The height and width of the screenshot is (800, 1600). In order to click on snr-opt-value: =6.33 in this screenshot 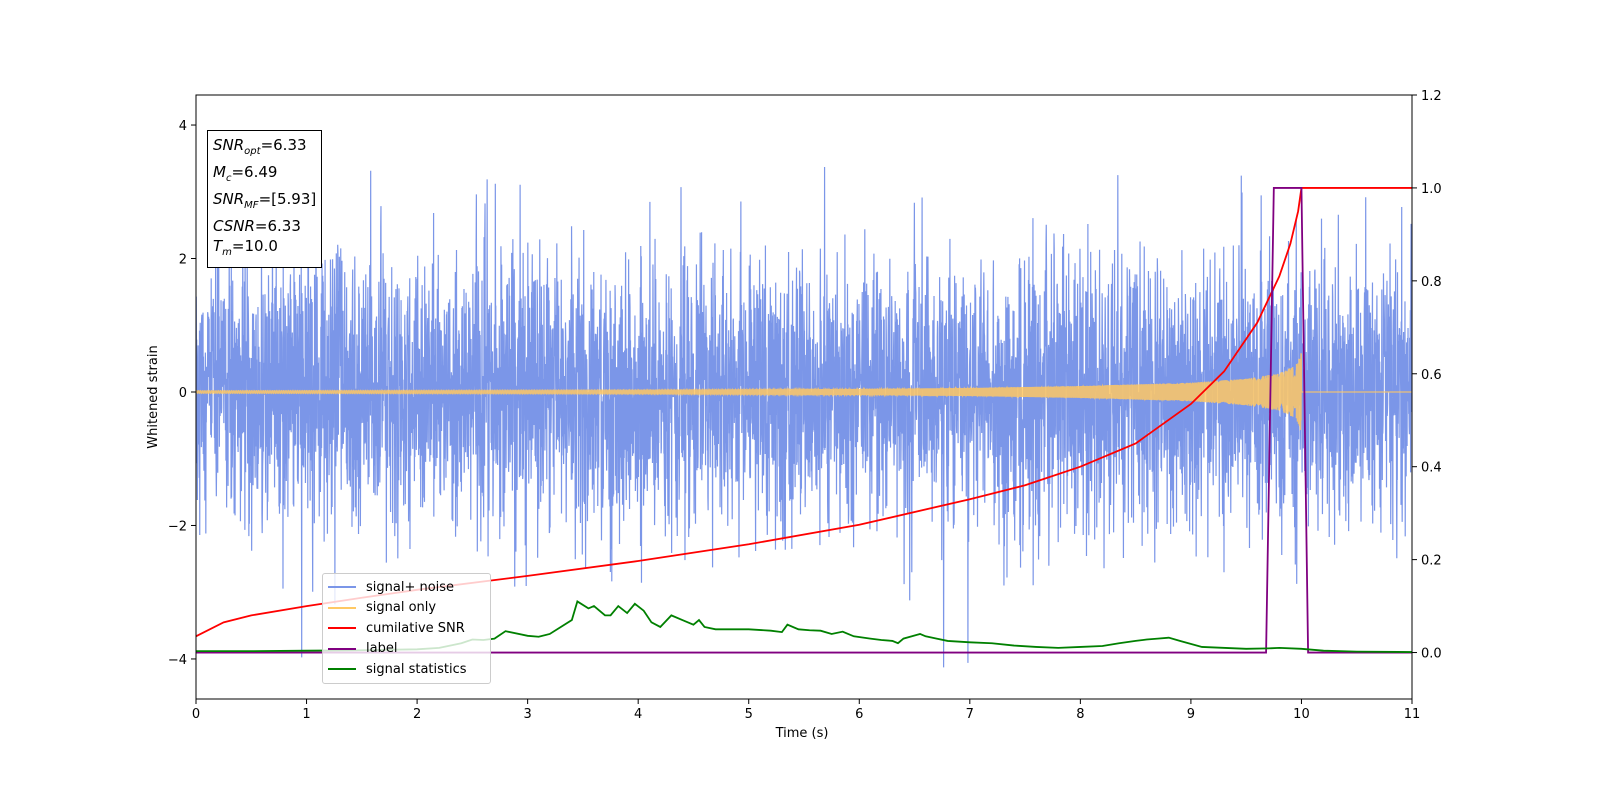, I will do `click(283, 145)`.